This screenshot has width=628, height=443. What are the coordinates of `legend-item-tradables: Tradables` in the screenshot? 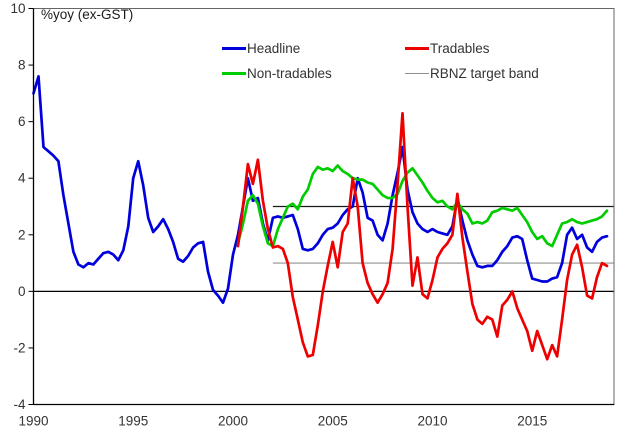 It's located at (447, 48).